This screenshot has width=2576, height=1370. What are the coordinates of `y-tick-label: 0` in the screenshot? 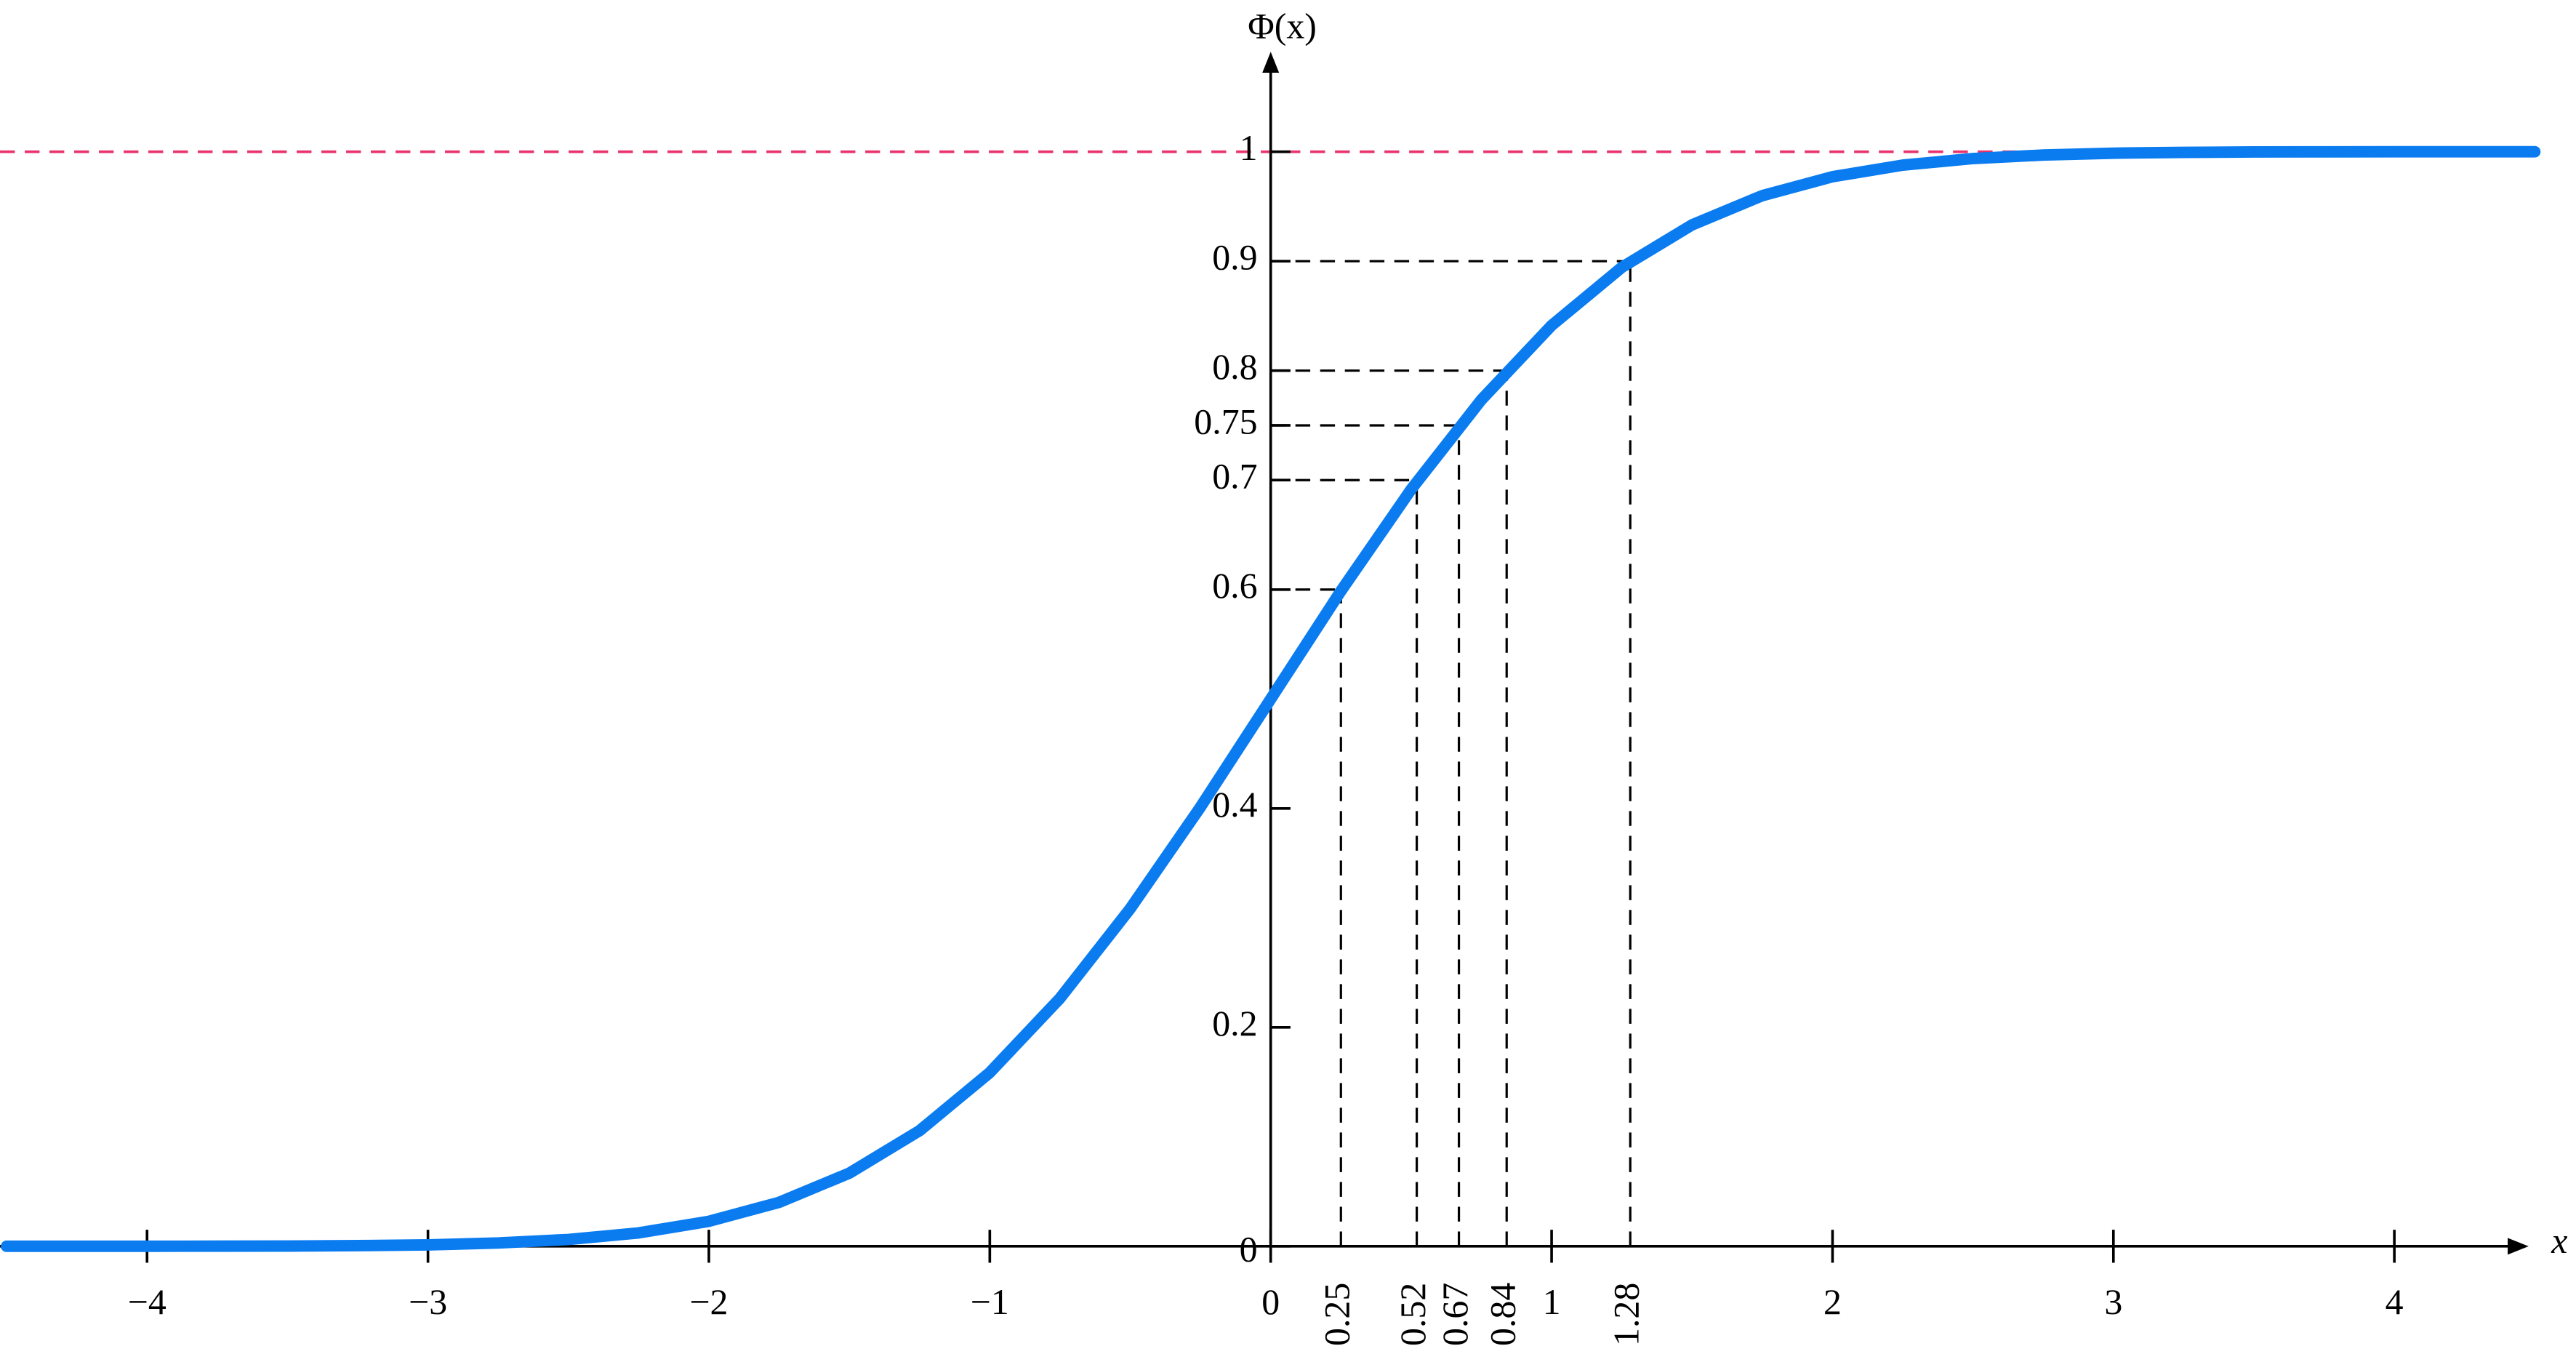 It's located at (1249, 1249).